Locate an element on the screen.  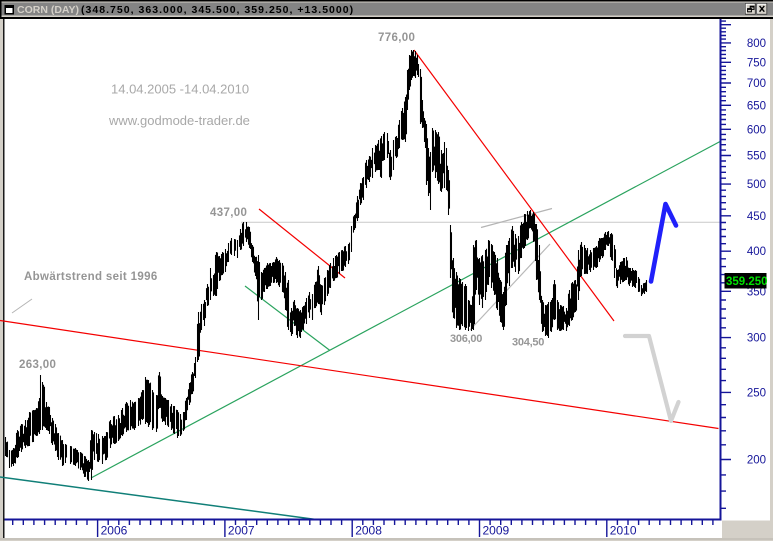
svg-text: 750 is located at coordinates (756, 63).